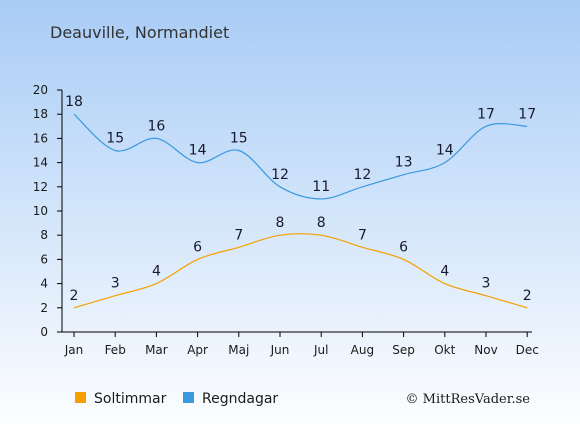  Describe the element at coordinates (139, 32) in the screenshot. I see `chart-title: Deauville, Normandiet` at that location.